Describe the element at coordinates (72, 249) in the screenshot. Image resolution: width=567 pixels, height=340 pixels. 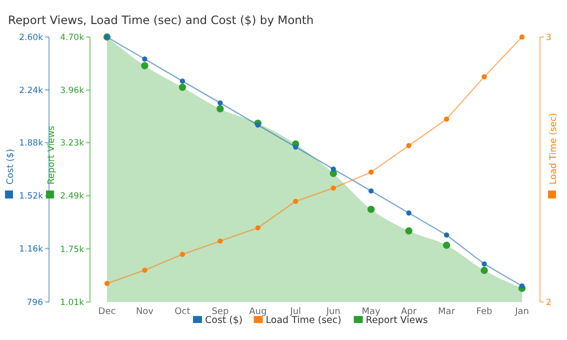
I see `y2-tick-label: 1.75k` at that location.